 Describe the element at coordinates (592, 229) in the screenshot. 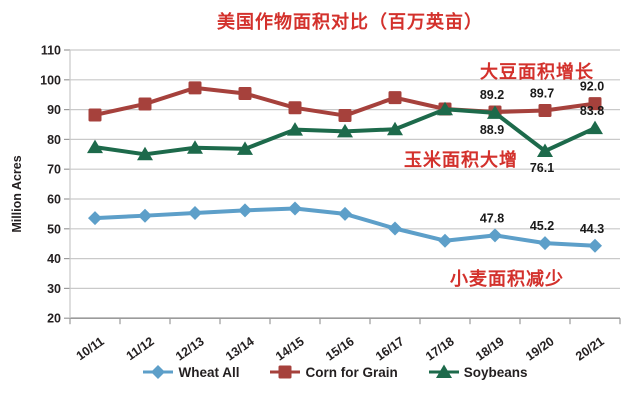

I see `data-point-label: 44.3` at that location.